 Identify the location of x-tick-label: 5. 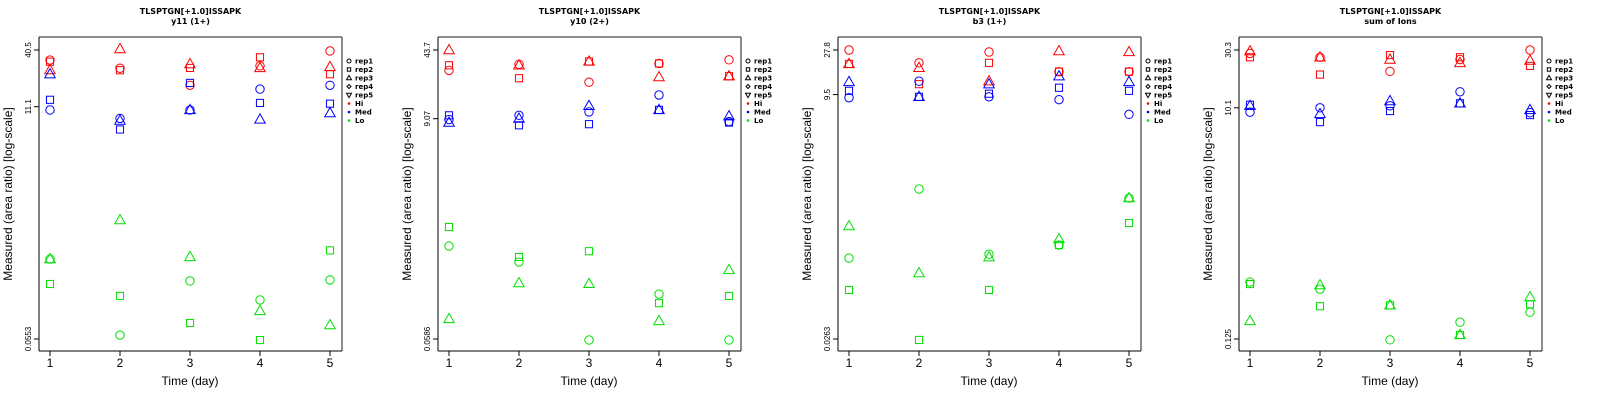
(729, 363).